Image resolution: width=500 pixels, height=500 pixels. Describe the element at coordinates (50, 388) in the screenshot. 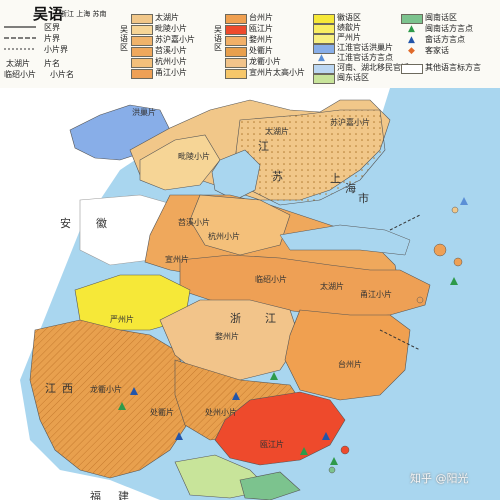

I see `province-label-jiangxi: 江` at that location.